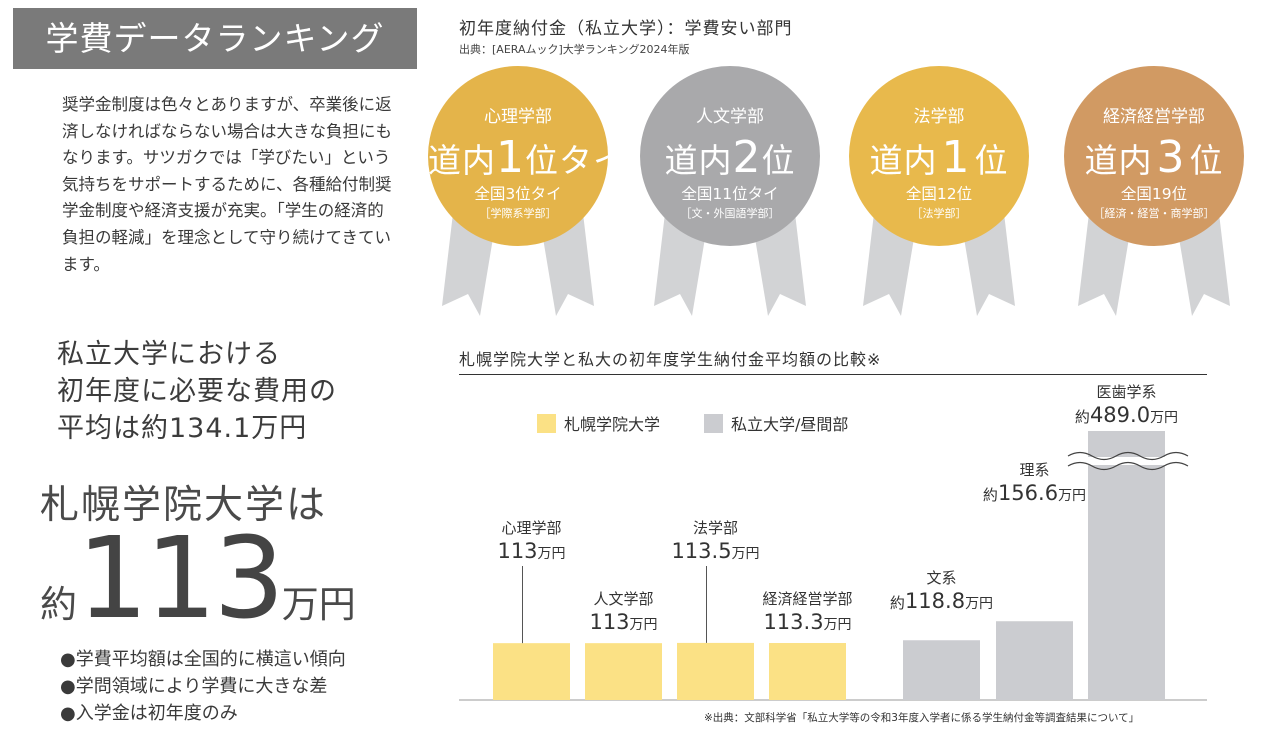 Image resolution: width=1280 pixels, height=740 pixels. I want to click on bar-人文学部, so click(623, 671).